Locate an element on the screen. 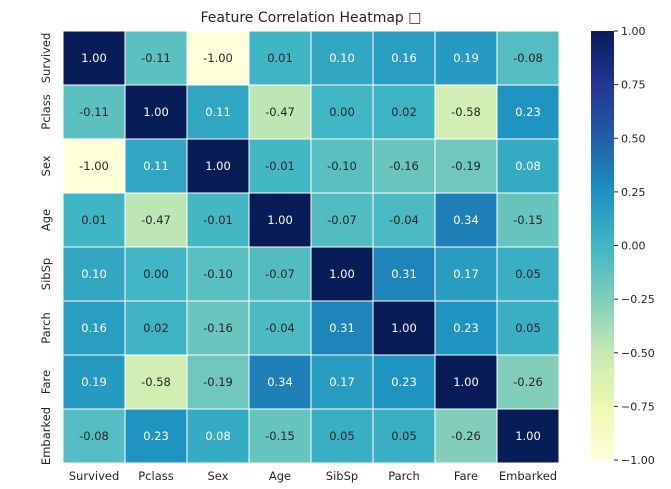 The height and width of the screenshot is (489, 671). x-tick-label-parch: Parch is located at coordinates (404, 476).